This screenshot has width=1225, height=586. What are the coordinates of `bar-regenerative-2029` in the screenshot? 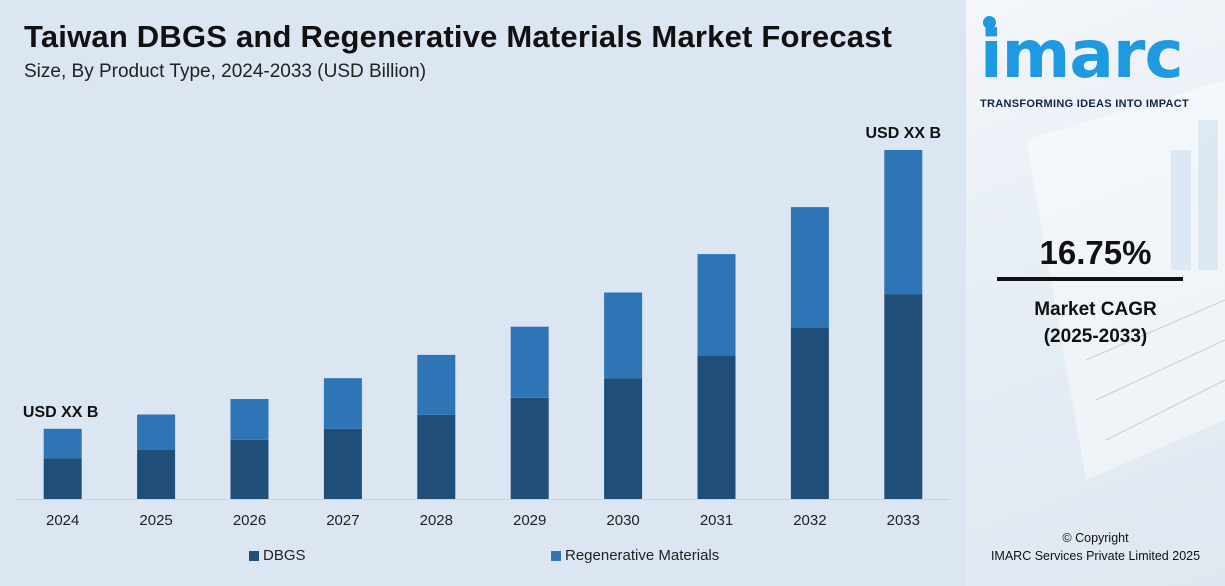 It's located at (529, 362).